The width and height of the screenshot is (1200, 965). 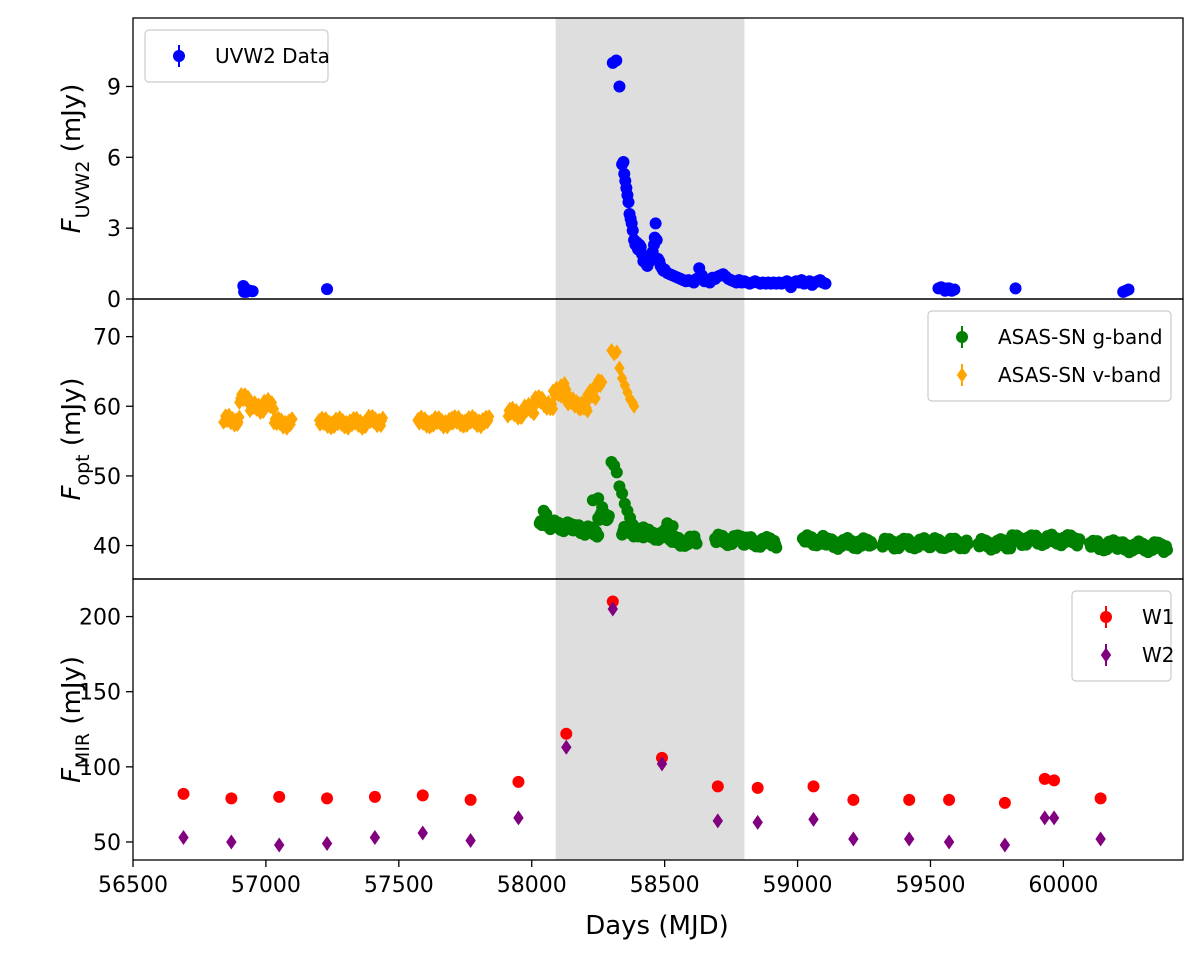 What do you see at coordinates (114, 158) in the screenshot?
I see `y-tick-label: 6` at bounding box center [114, 158].